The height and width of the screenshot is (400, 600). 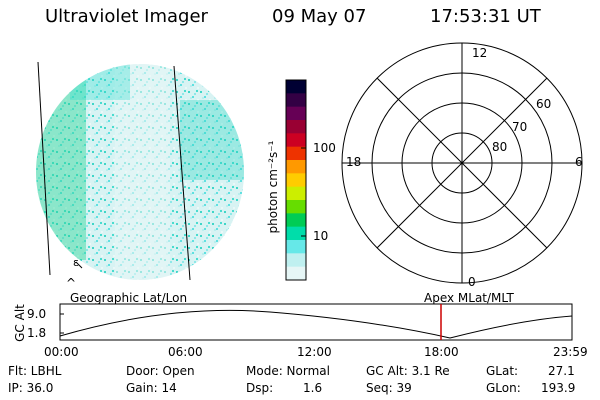 What do you see at coordinates (319, 16) in the screenshot?
I see `date-label: 09 May 07` at bounding box center [319, 16].